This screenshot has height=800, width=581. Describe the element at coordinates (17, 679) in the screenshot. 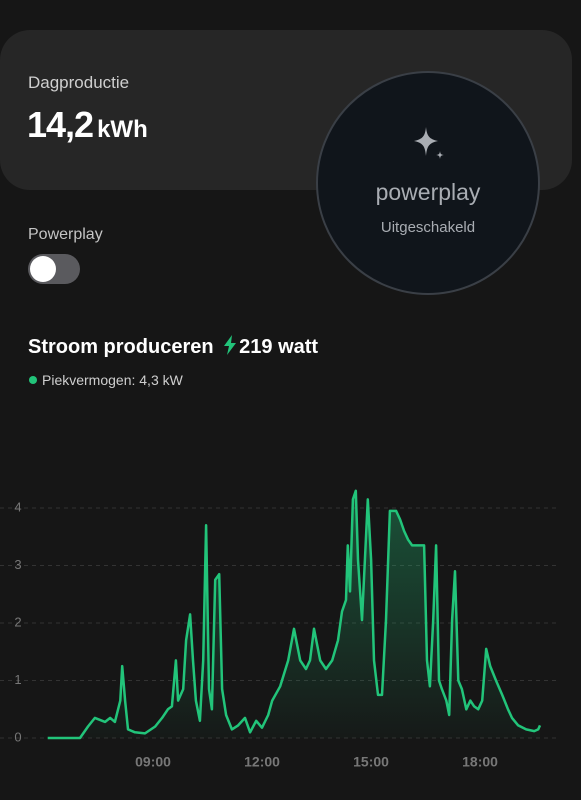

I see `y-tick-label: 1` at that location.